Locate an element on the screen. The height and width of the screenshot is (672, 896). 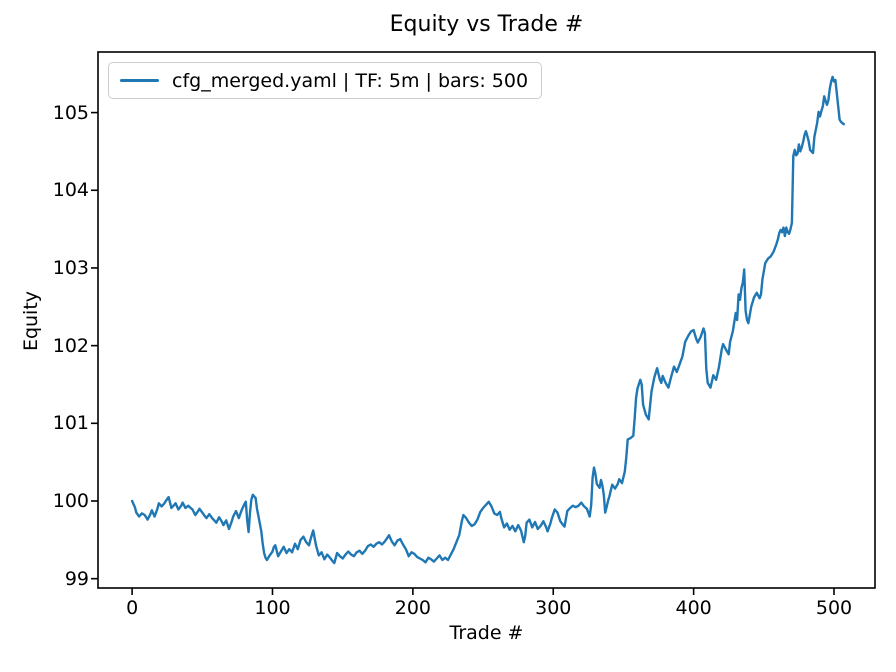
x-tick-label: 100 is located at coordinates (272, 608).